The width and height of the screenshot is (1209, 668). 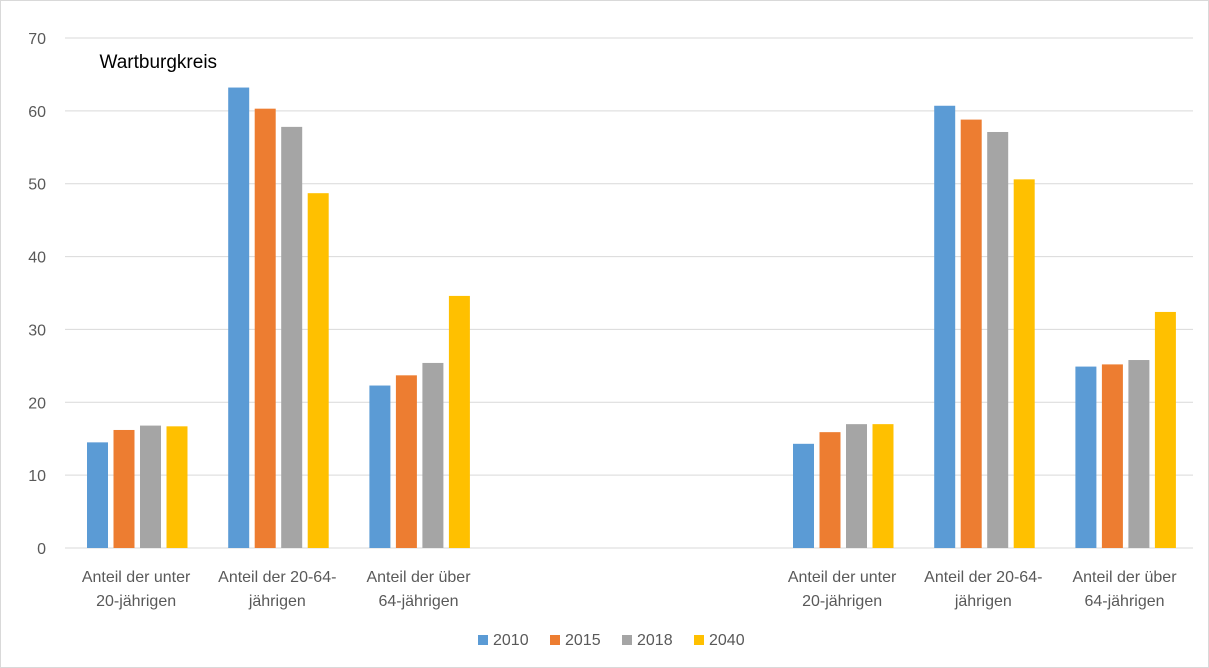 I want to click on legend-label: 2018, so click(x=655, y=640).